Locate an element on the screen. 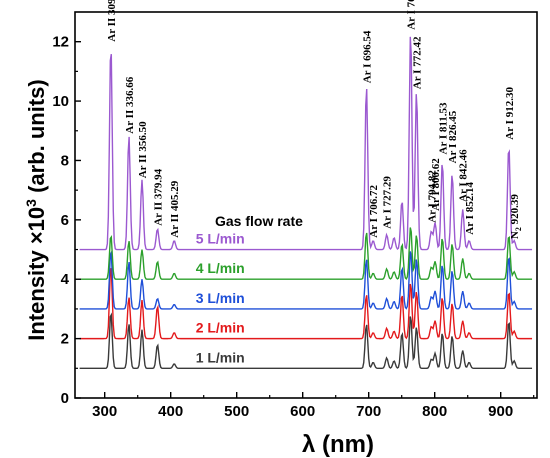  legend: Gas flow rate is located at coordinates (259, 221).